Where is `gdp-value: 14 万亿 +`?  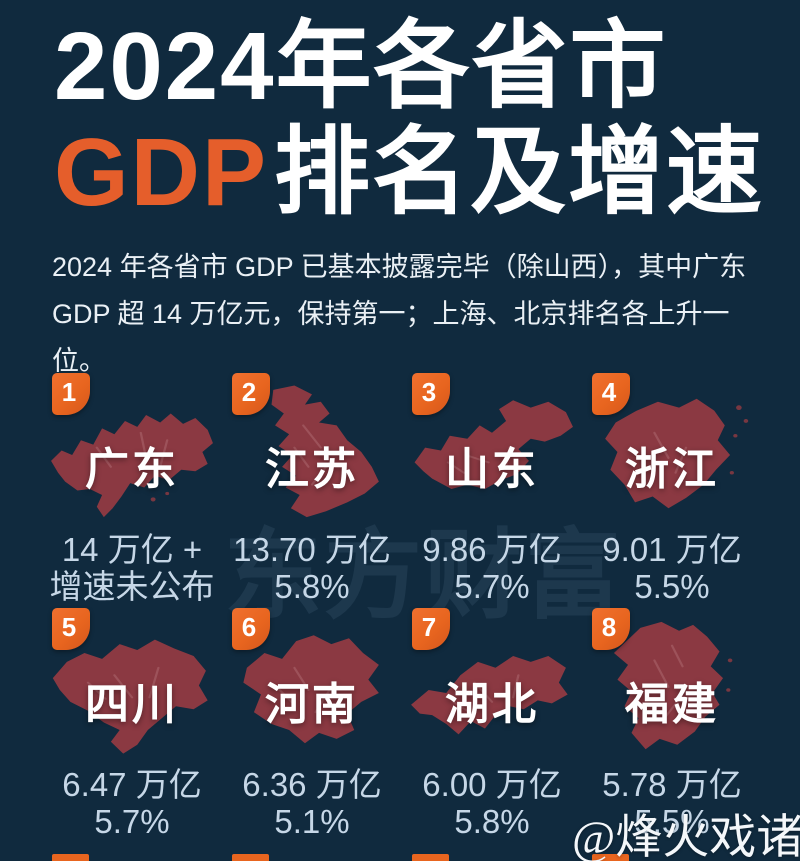
gdp-value: 14 万亿 + is located at coordinates (132, 549).